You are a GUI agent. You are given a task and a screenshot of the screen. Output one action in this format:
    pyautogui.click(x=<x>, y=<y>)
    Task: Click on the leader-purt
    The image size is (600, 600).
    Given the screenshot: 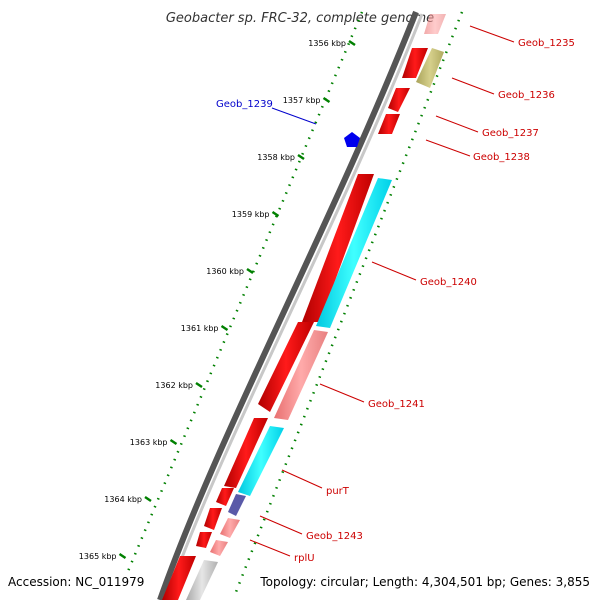 What is the action you would take?
    pyautogui.click(x=302, y=479)
    